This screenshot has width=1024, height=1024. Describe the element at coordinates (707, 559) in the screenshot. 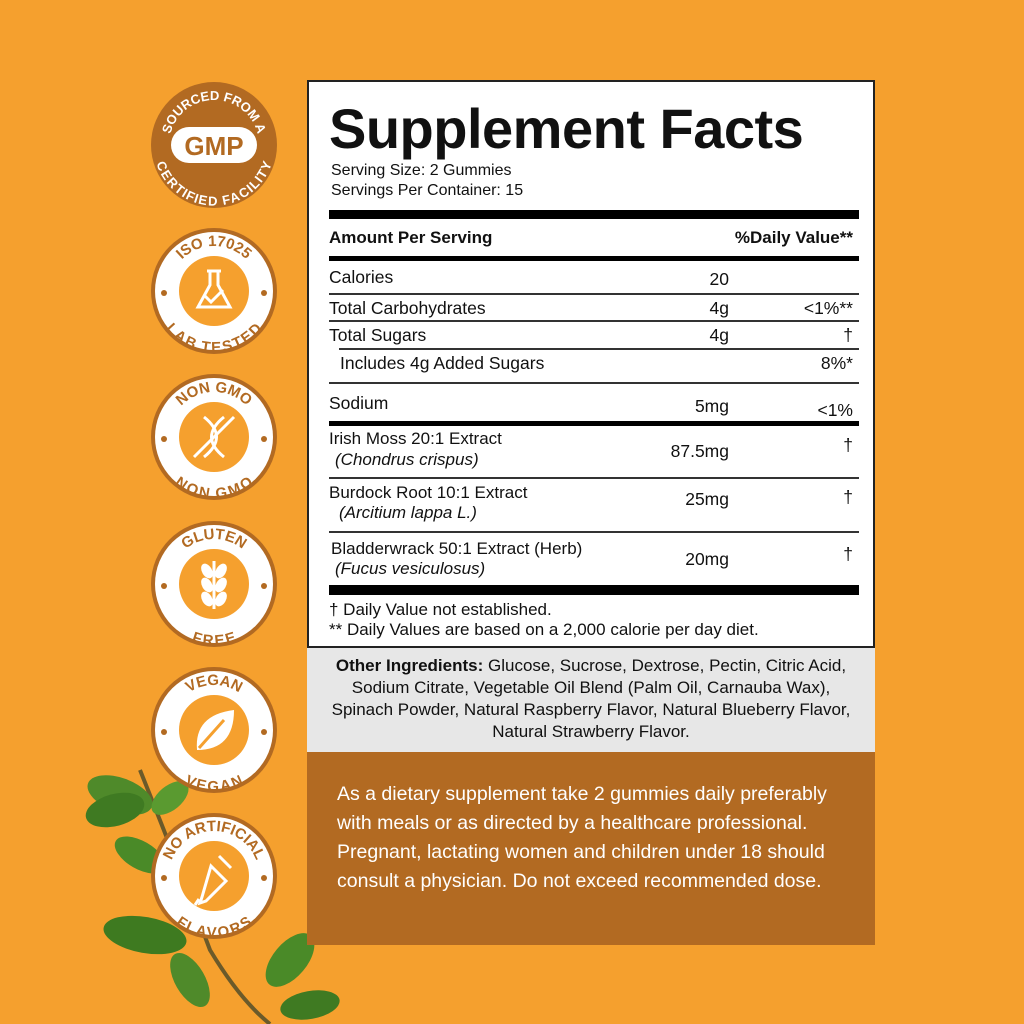

I see `row-amount: 20mg` at that location.